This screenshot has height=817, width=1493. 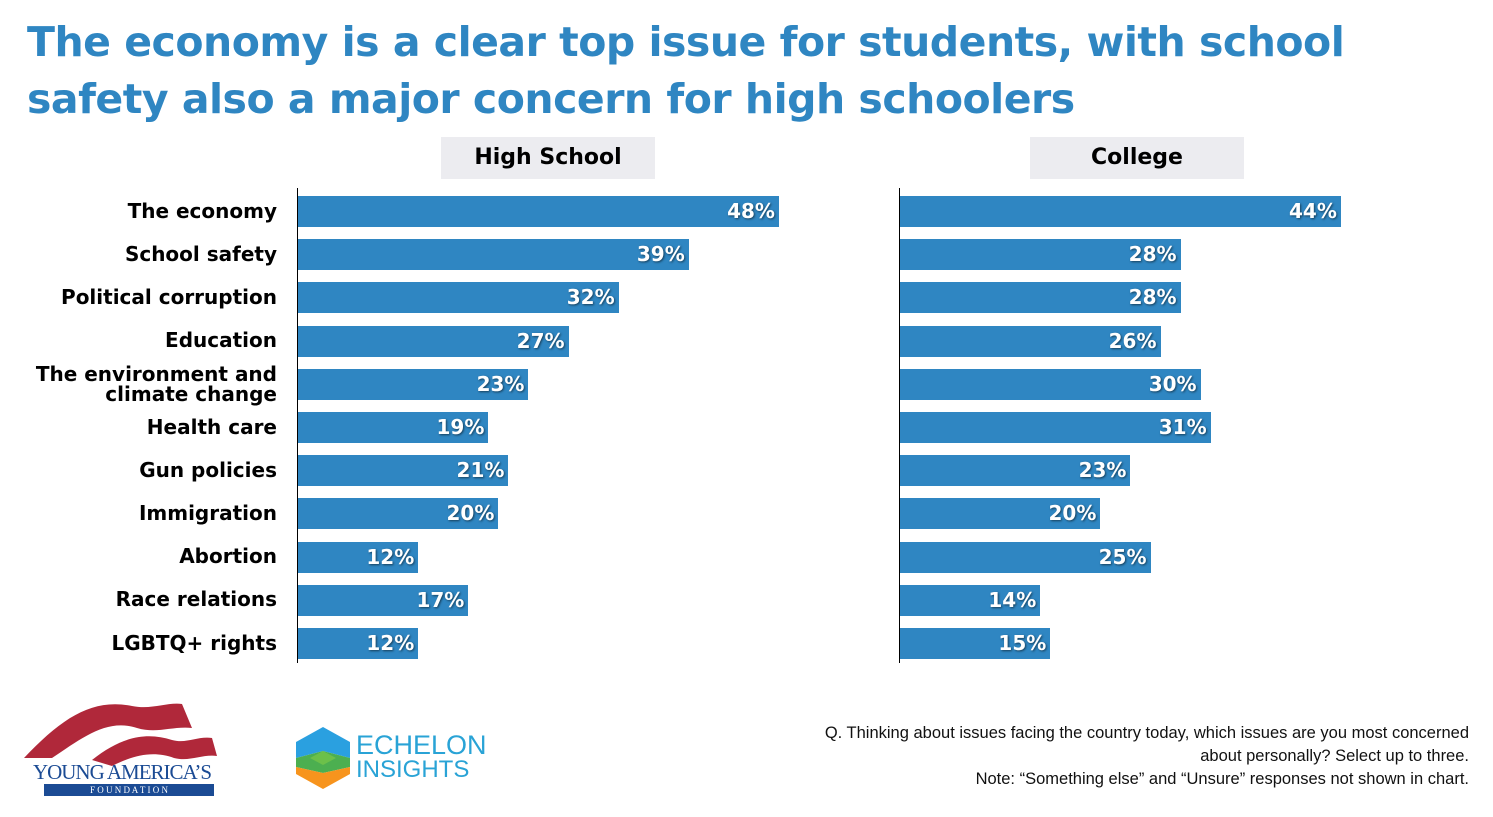 I want to click on young-americas-foundation-logo: YOUNG AMERICA’S F O U N D A T I O N, so click(x=122, y=749).